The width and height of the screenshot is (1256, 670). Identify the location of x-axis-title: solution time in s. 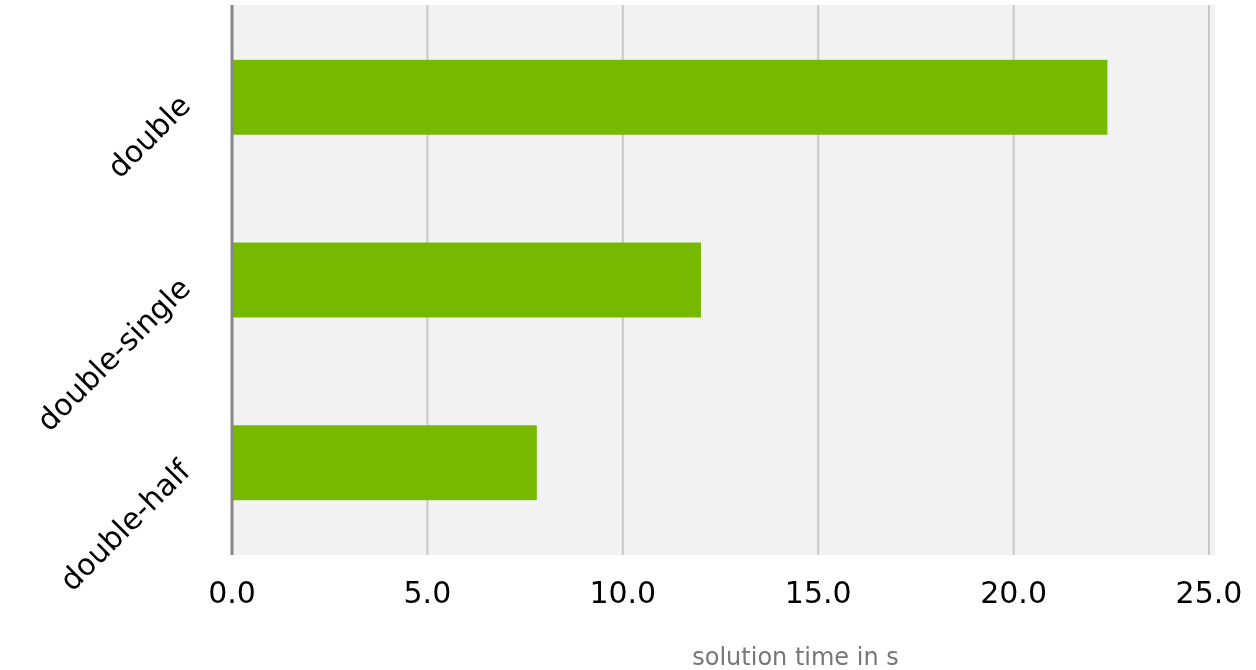
(795, 656).